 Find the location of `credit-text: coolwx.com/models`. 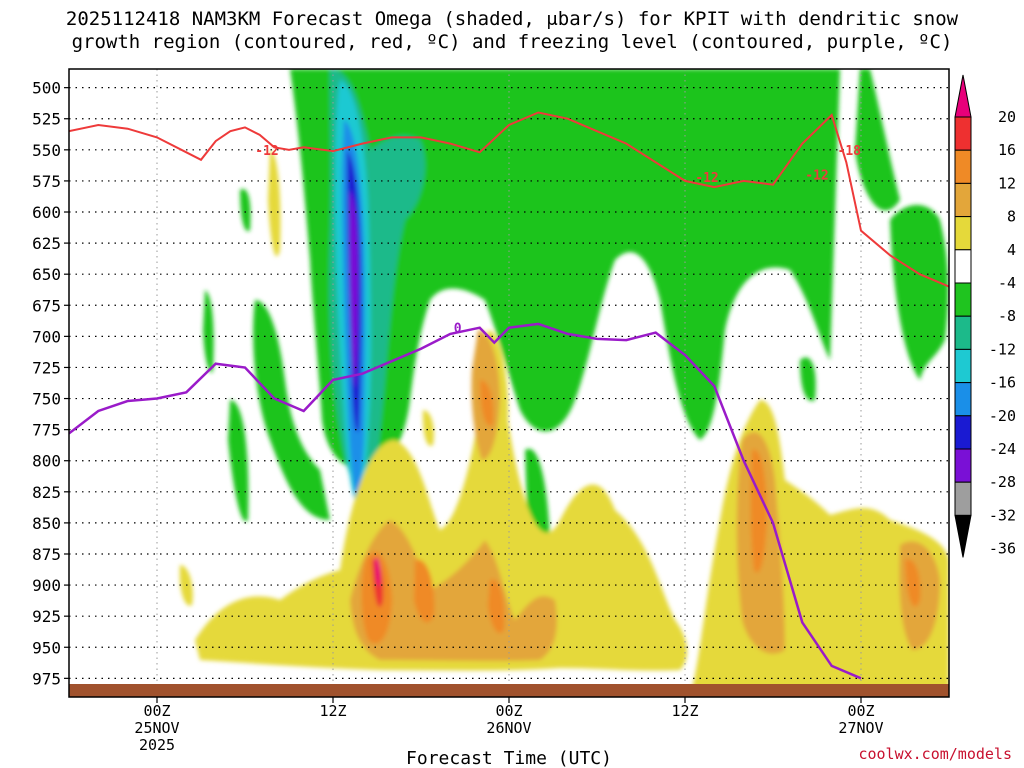

credit-text: coolwx.com/models is located at coordinates (935, 754).